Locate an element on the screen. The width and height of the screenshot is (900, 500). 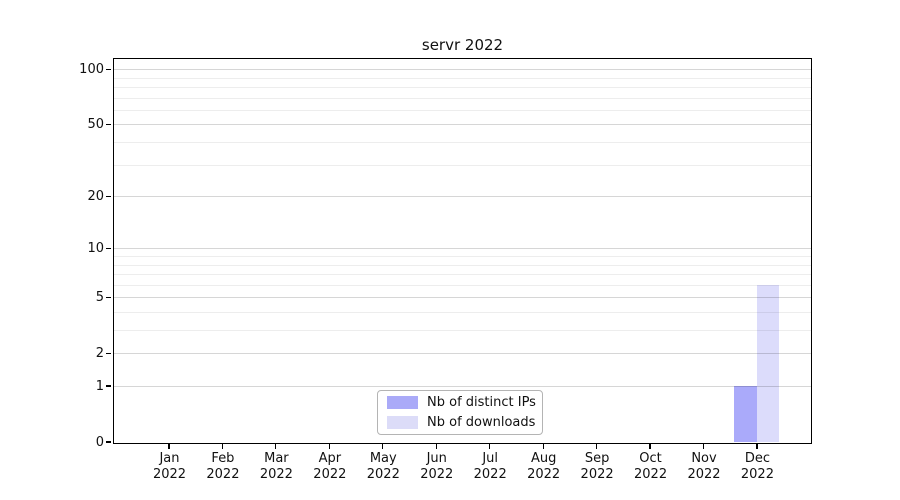
x-axis-tick-label: May 2022 is located at coordinates (383, 467).